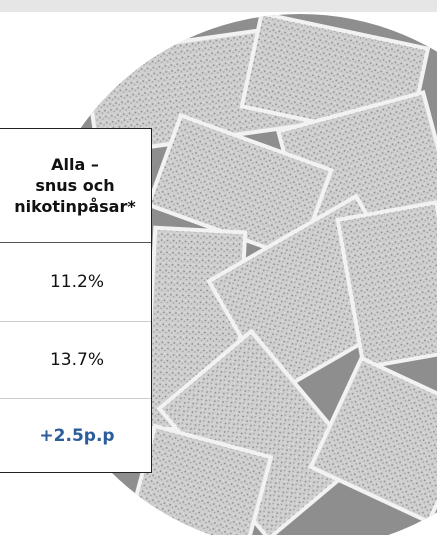 This screenshot has width=437, height=535. What do you see at coordinates (75, 206) in the screenshot?
I see `header-line: nikotinpåsar*` at bounding box center [75, 206].